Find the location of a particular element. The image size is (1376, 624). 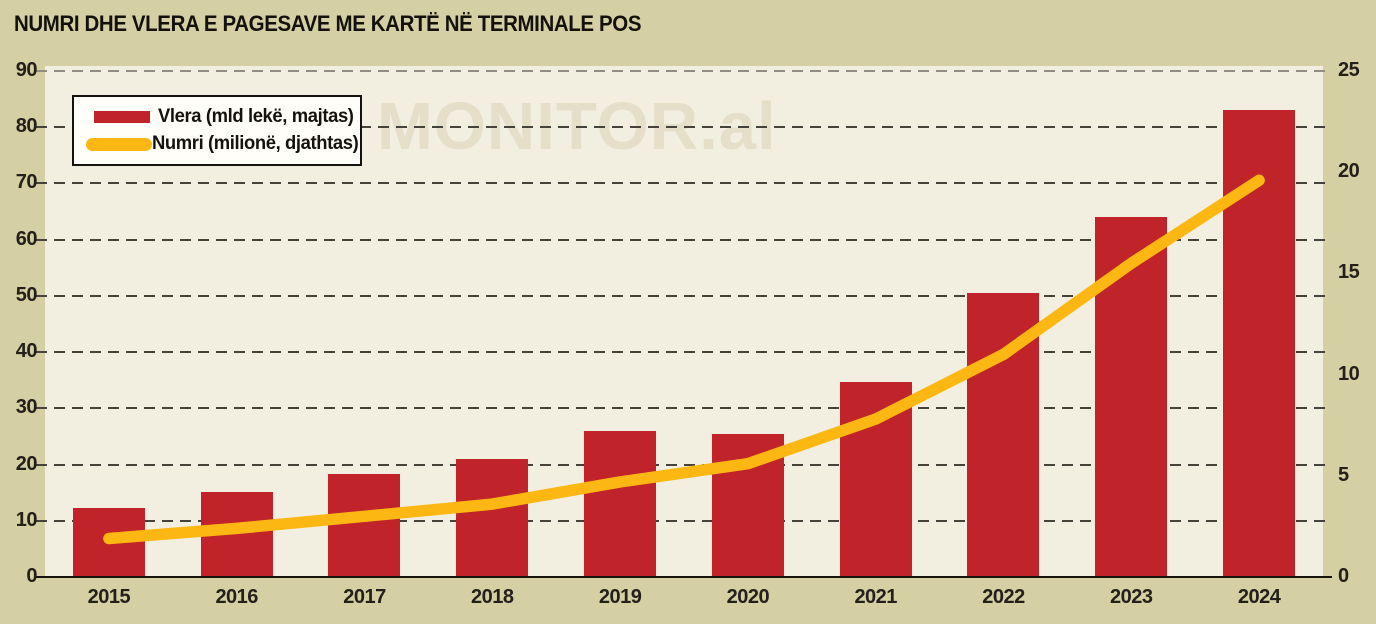

x-axis-label-2022: 2022 is located at coordinates (1003, 597).